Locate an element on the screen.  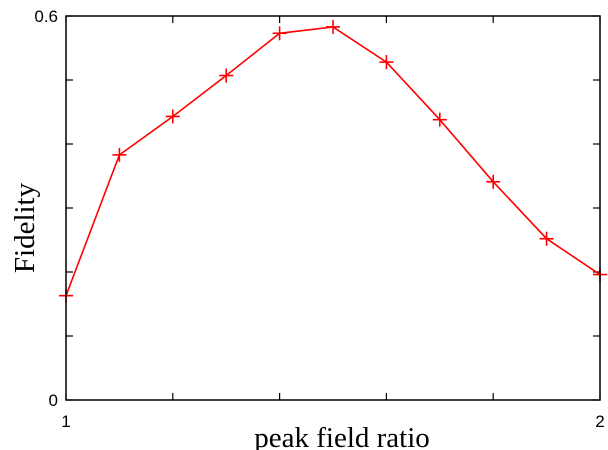
x-tick-label: 1 is located at coordinates (65, 421).